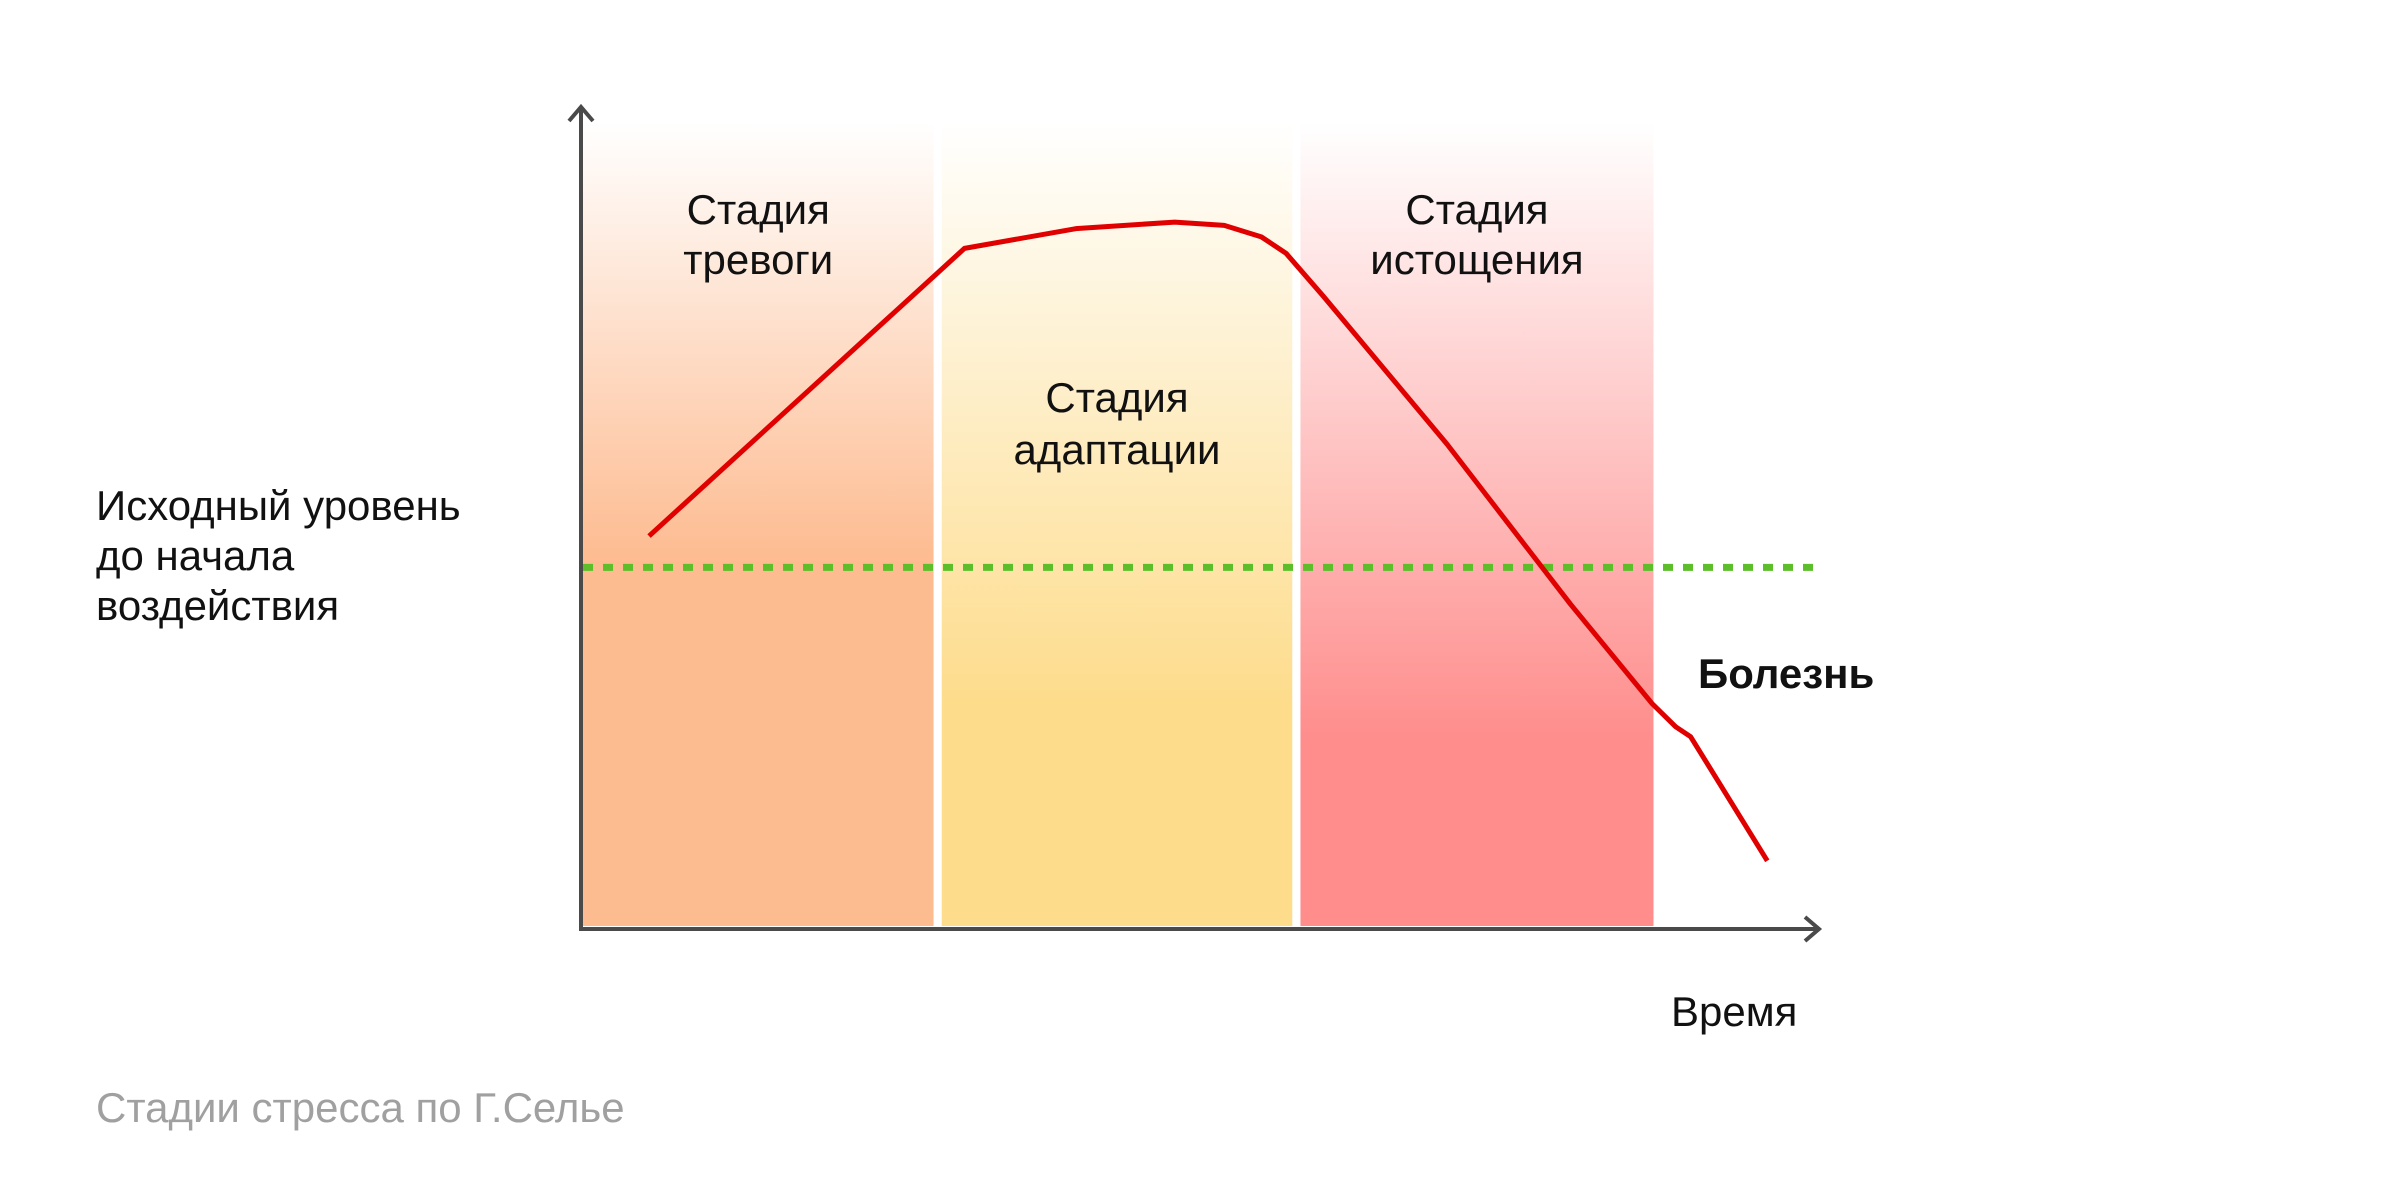 The image size is (2400, 1200). Describe the element at coordinates (1813, 929) in the screenshot. I see `x-axis-arrow-icon` at that location.